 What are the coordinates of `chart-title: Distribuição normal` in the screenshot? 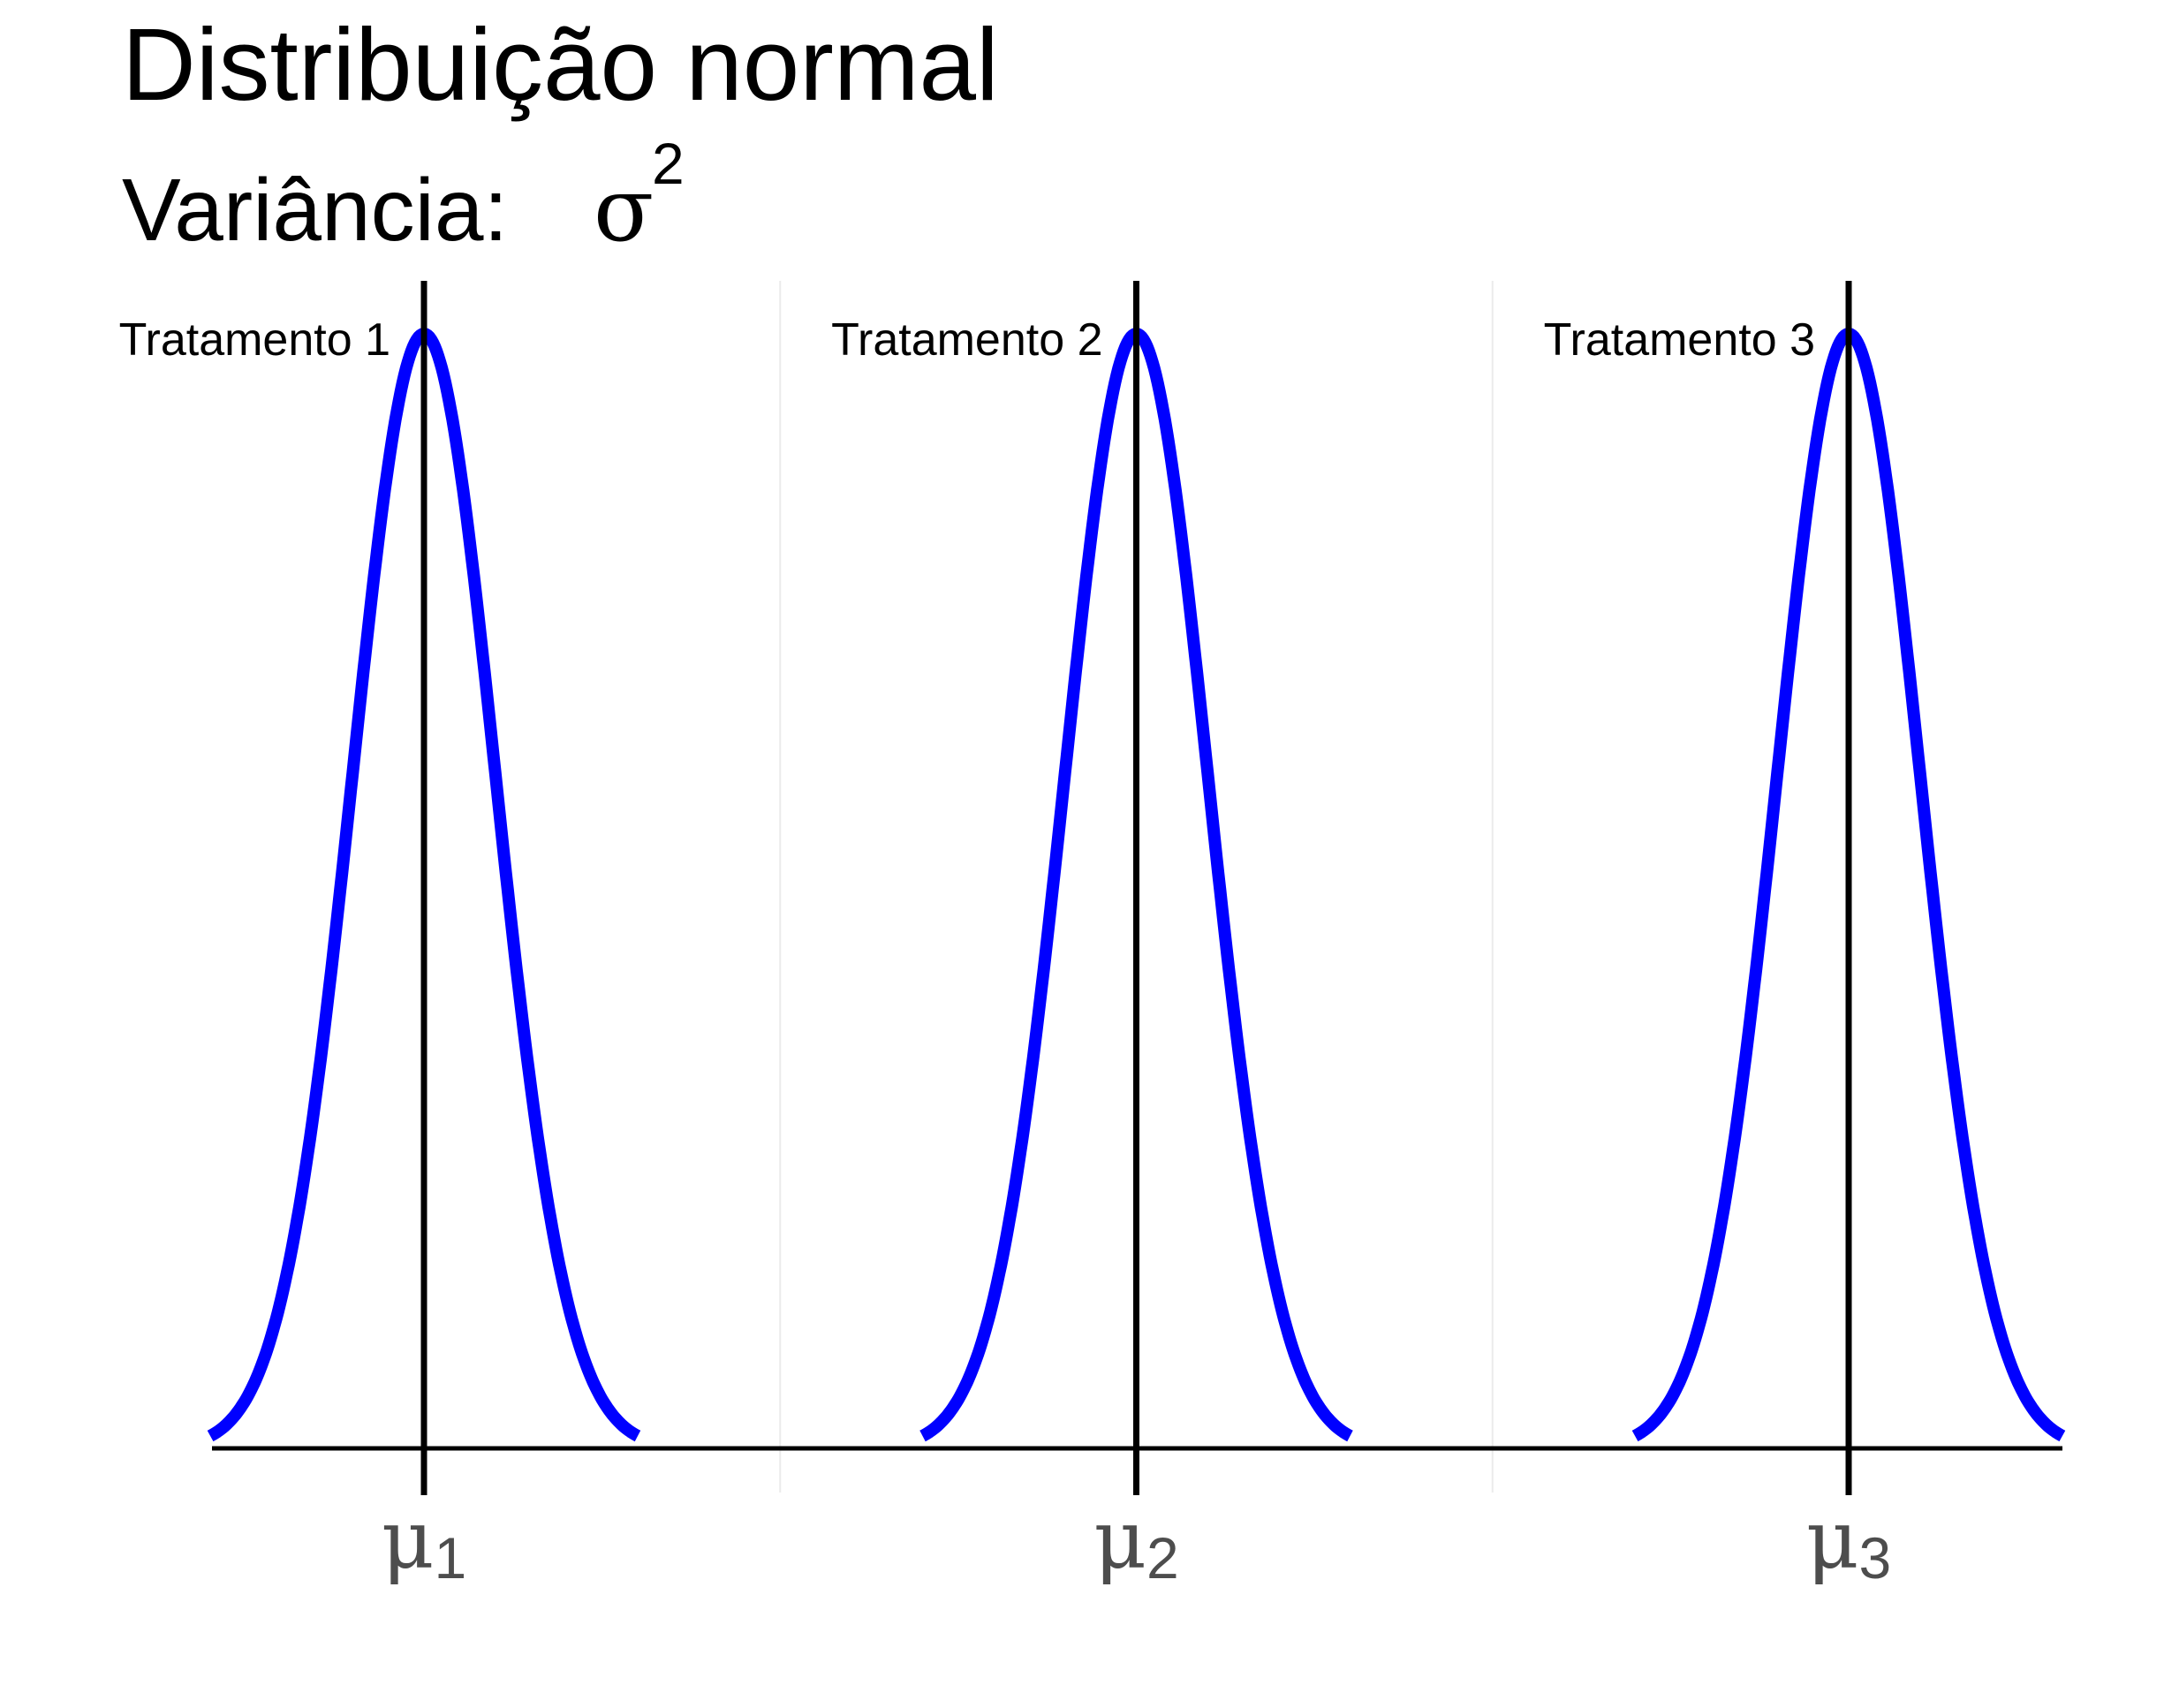 It's located at (560, 64).